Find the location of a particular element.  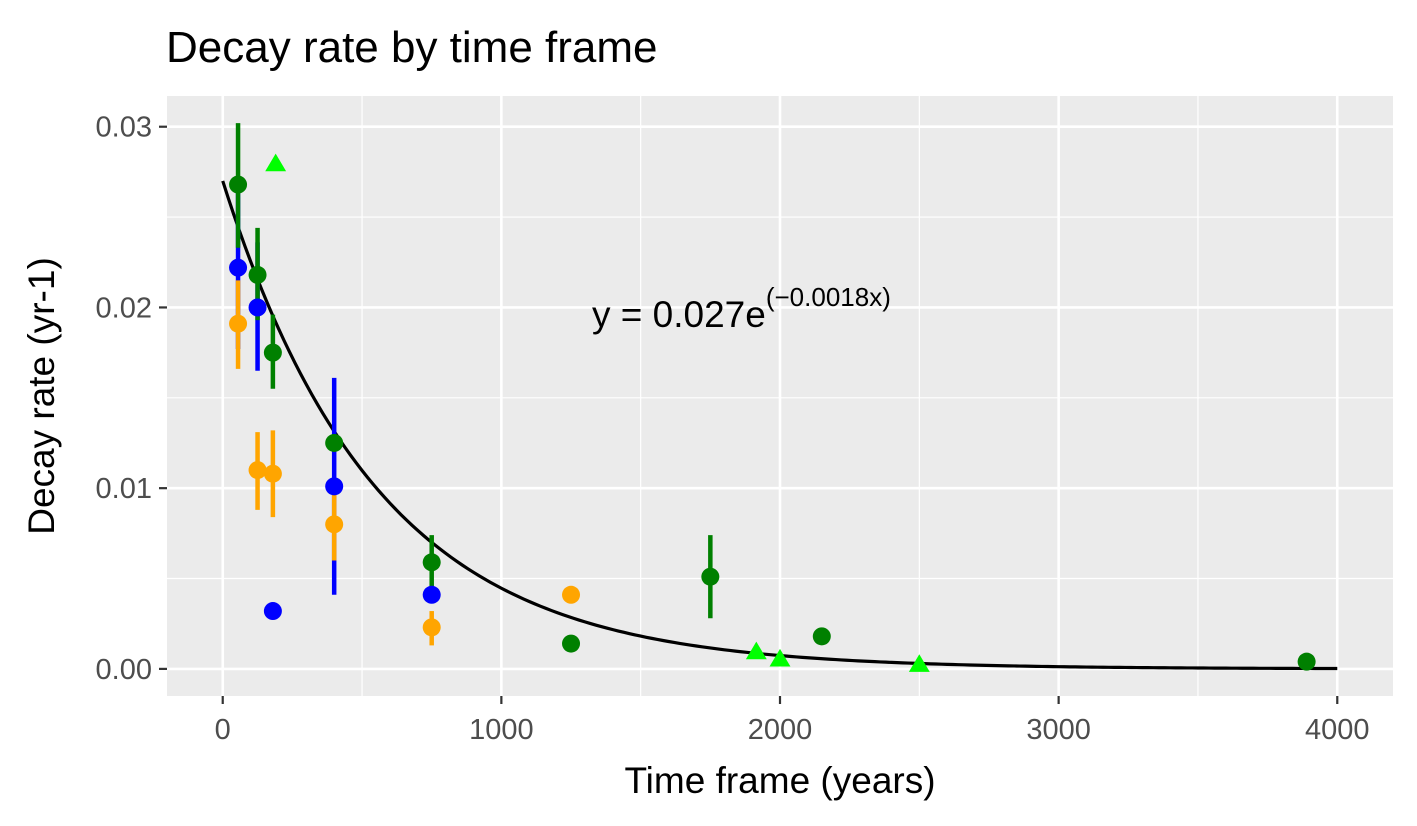

y-tick-label: 0.02 is located at coordinates (124, 308).